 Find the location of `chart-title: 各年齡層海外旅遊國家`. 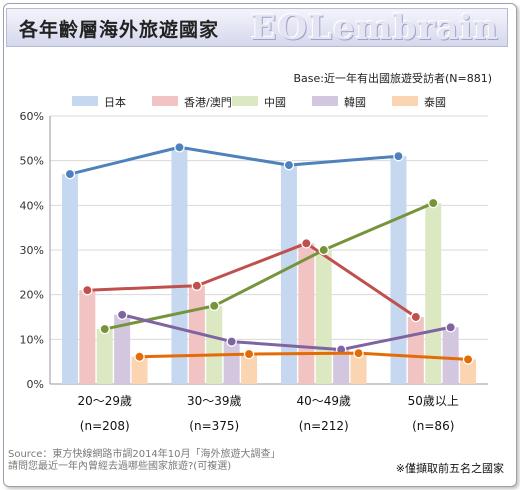

chart-title: 各年齡層海外旅遊國家 is located at coordinates (119, 30).